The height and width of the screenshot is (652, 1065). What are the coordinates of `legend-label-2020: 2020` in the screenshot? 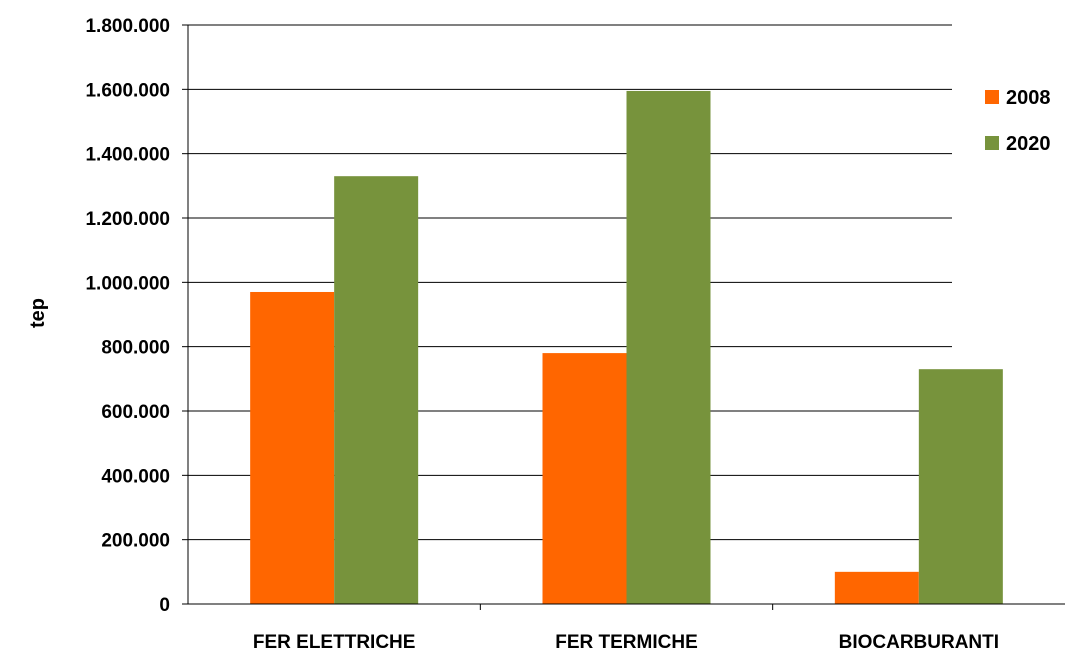 It's located at (1028, 144).